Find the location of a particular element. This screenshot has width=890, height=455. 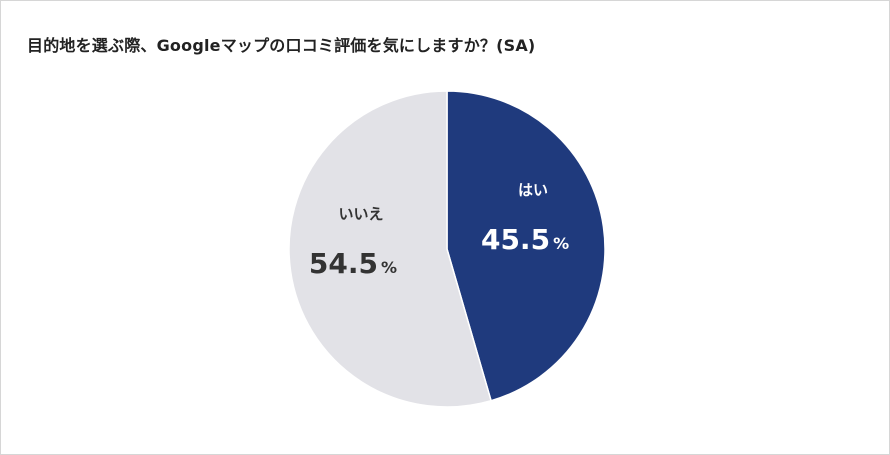

slice-value-0: 45.5% is located at coordinates (525, 239).